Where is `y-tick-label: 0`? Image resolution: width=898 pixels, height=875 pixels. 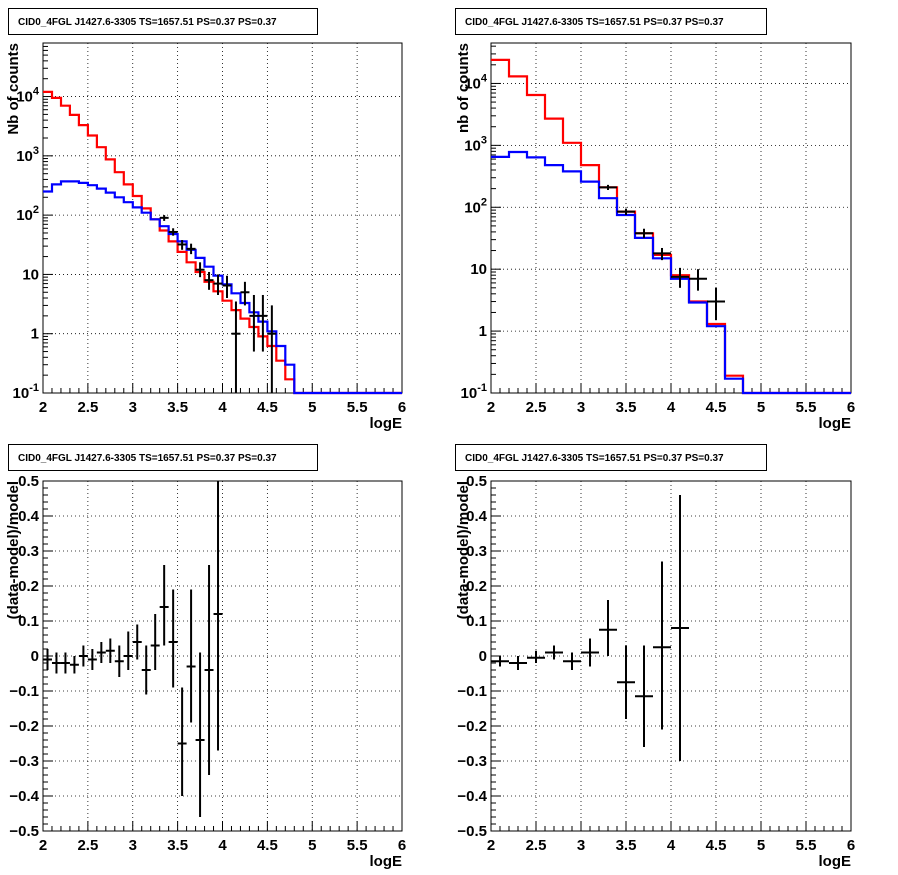 y-tick-label: 0 is located at coordinates (483, 656).